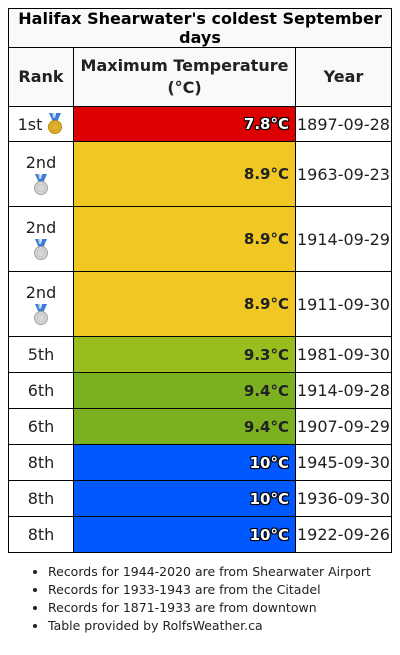 The height and width of the screenshot is (655, 400). What do you see at coordinates (343, 498) in the screenshot?
I see `date-cell: 1936-09-30` at bounding box center [343, 498].